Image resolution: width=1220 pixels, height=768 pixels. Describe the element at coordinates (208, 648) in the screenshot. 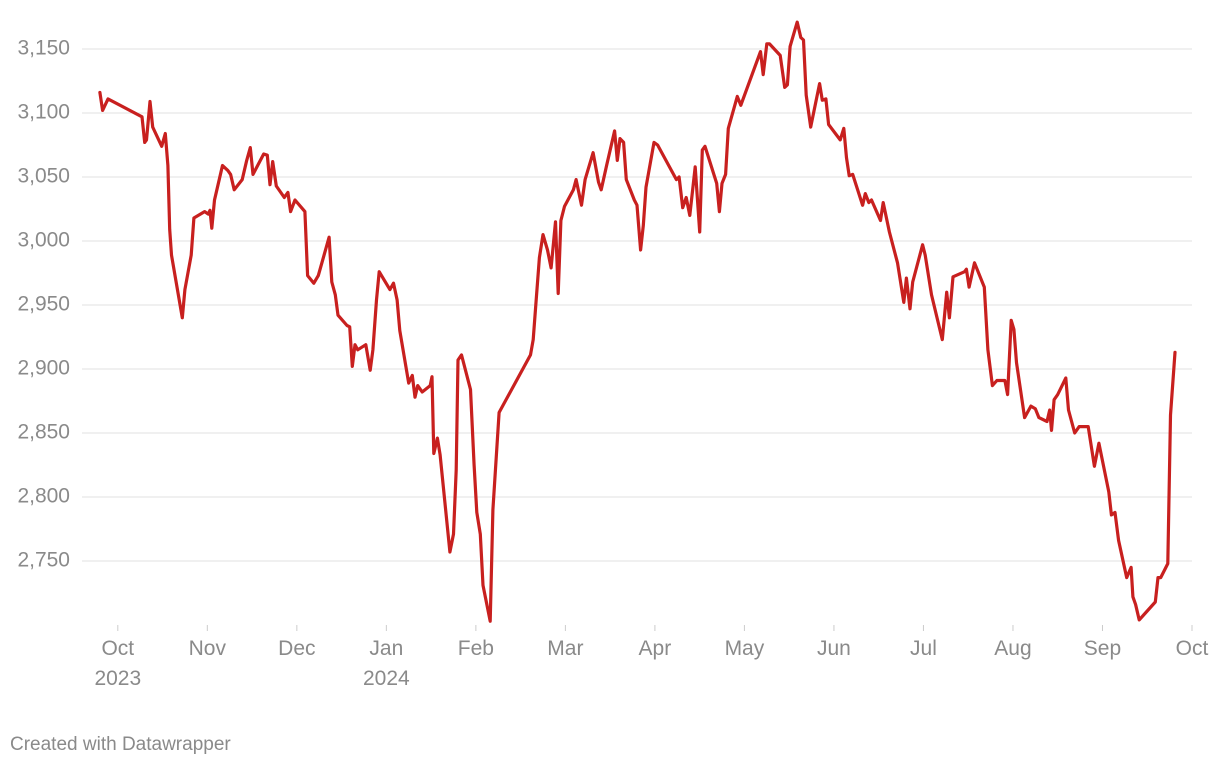

I see `x-tick-label: Nov` at that location.